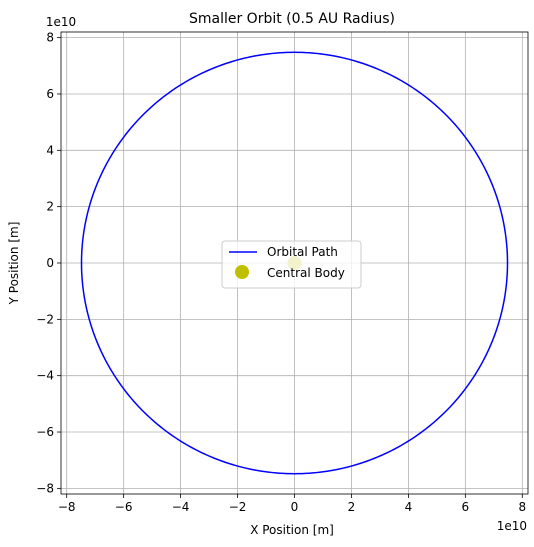 The width and height of the screenshot is (534, 547). Describe the element at coordinates (466, 507) in the screenshot. I see `x-tick-label: 6` at that location.